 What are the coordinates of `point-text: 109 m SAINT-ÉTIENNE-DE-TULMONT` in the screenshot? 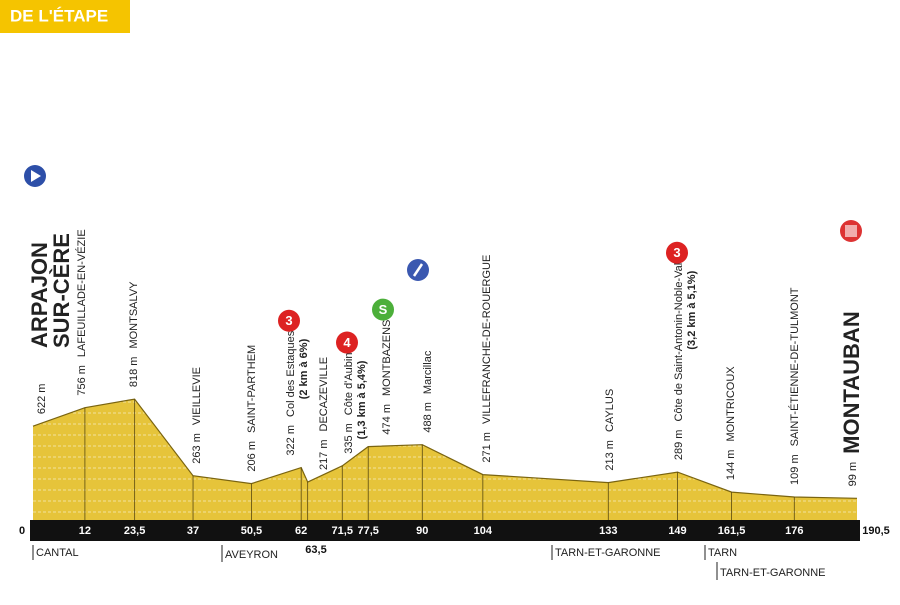 It's located at (794, 386).